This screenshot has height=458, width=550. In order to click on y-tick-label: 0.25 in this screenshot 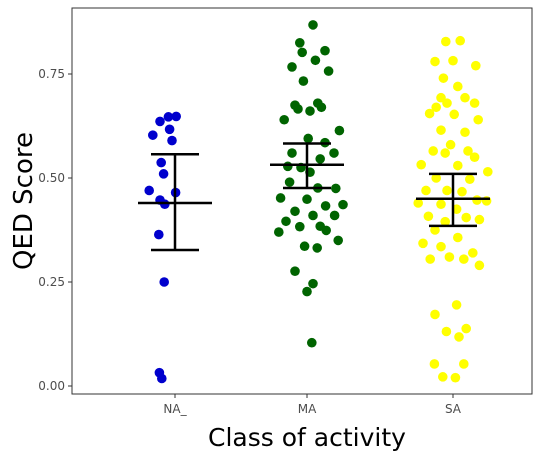, I will do `click(51, 282)`.